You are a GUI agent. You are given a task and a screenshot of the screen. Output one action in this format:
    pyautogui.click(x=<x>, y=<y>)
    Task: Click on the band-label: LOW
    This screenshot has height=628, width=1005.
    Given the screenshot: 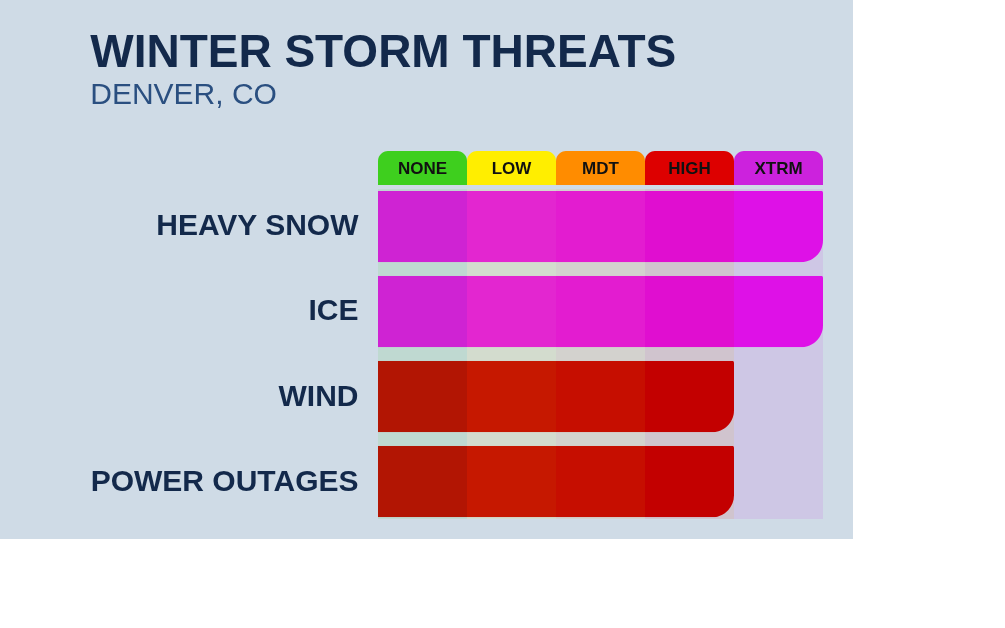 What is the action you would take?
    pyautogui.click(x=512, y=168)
    